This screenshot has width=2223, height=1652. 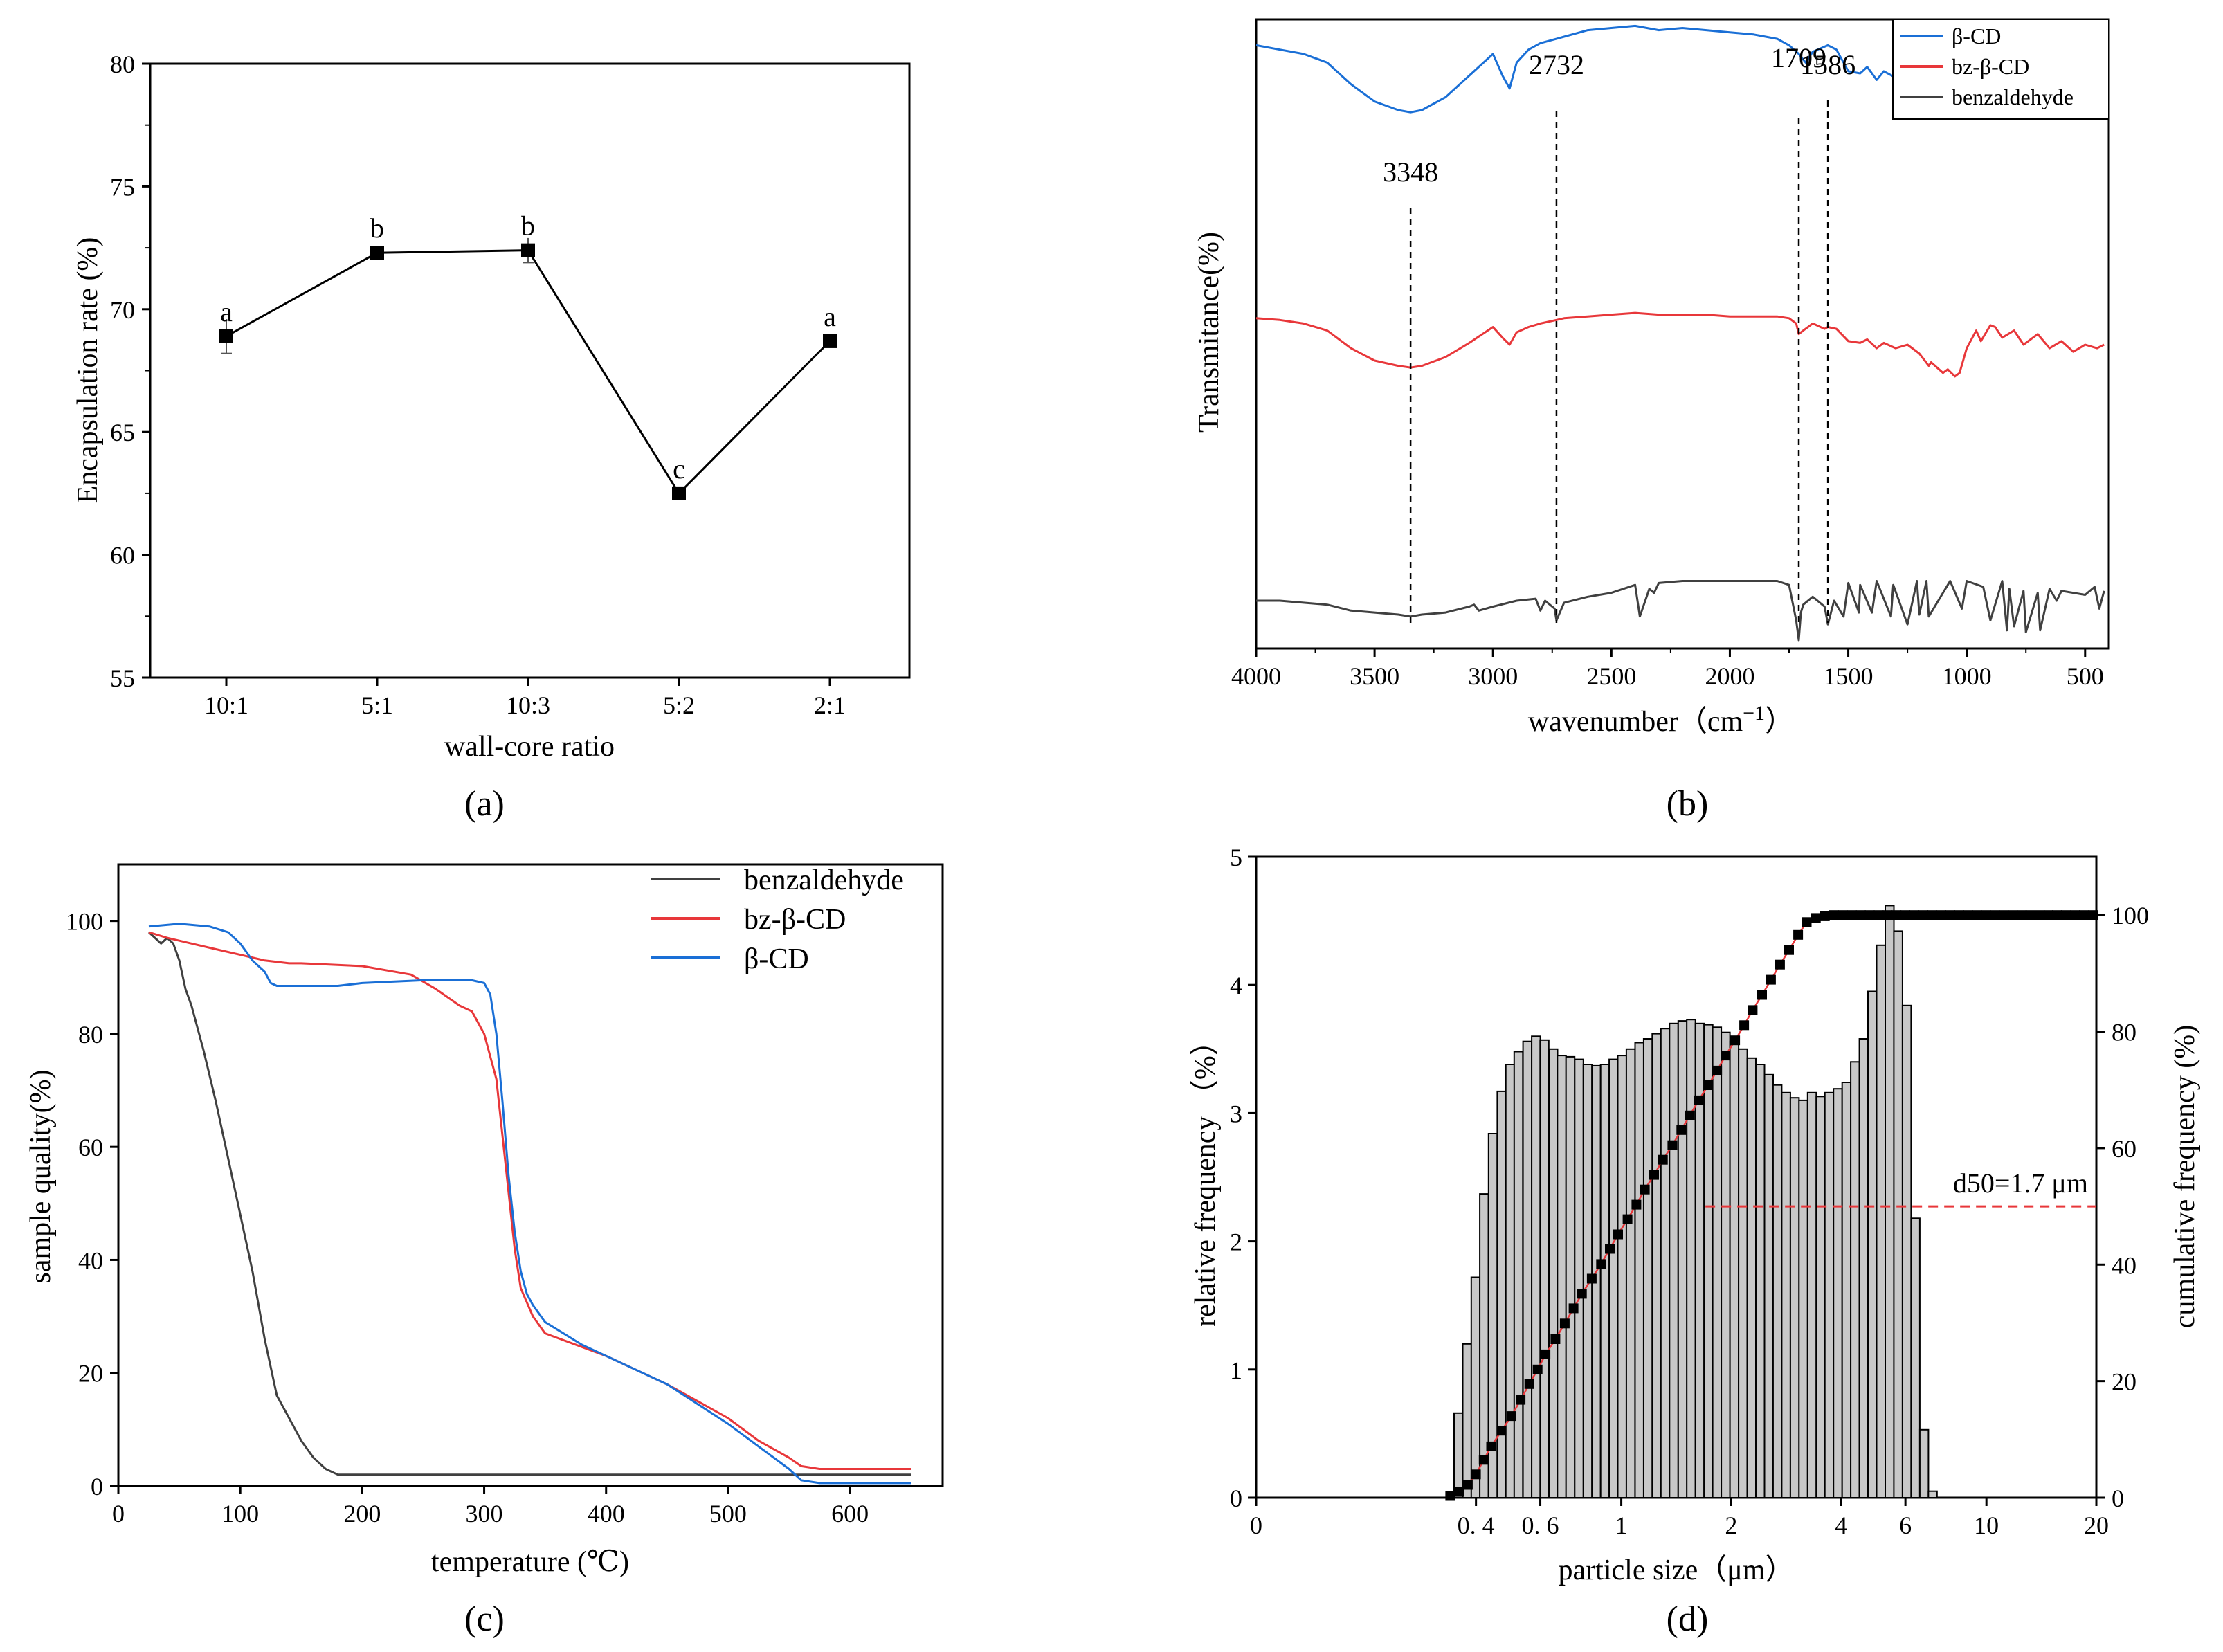 I want to click on panel-a-axes: 55 60 65 70 75 80 10:1 5:1 10:3 5:2 2:1, so click(x=478, y=385).